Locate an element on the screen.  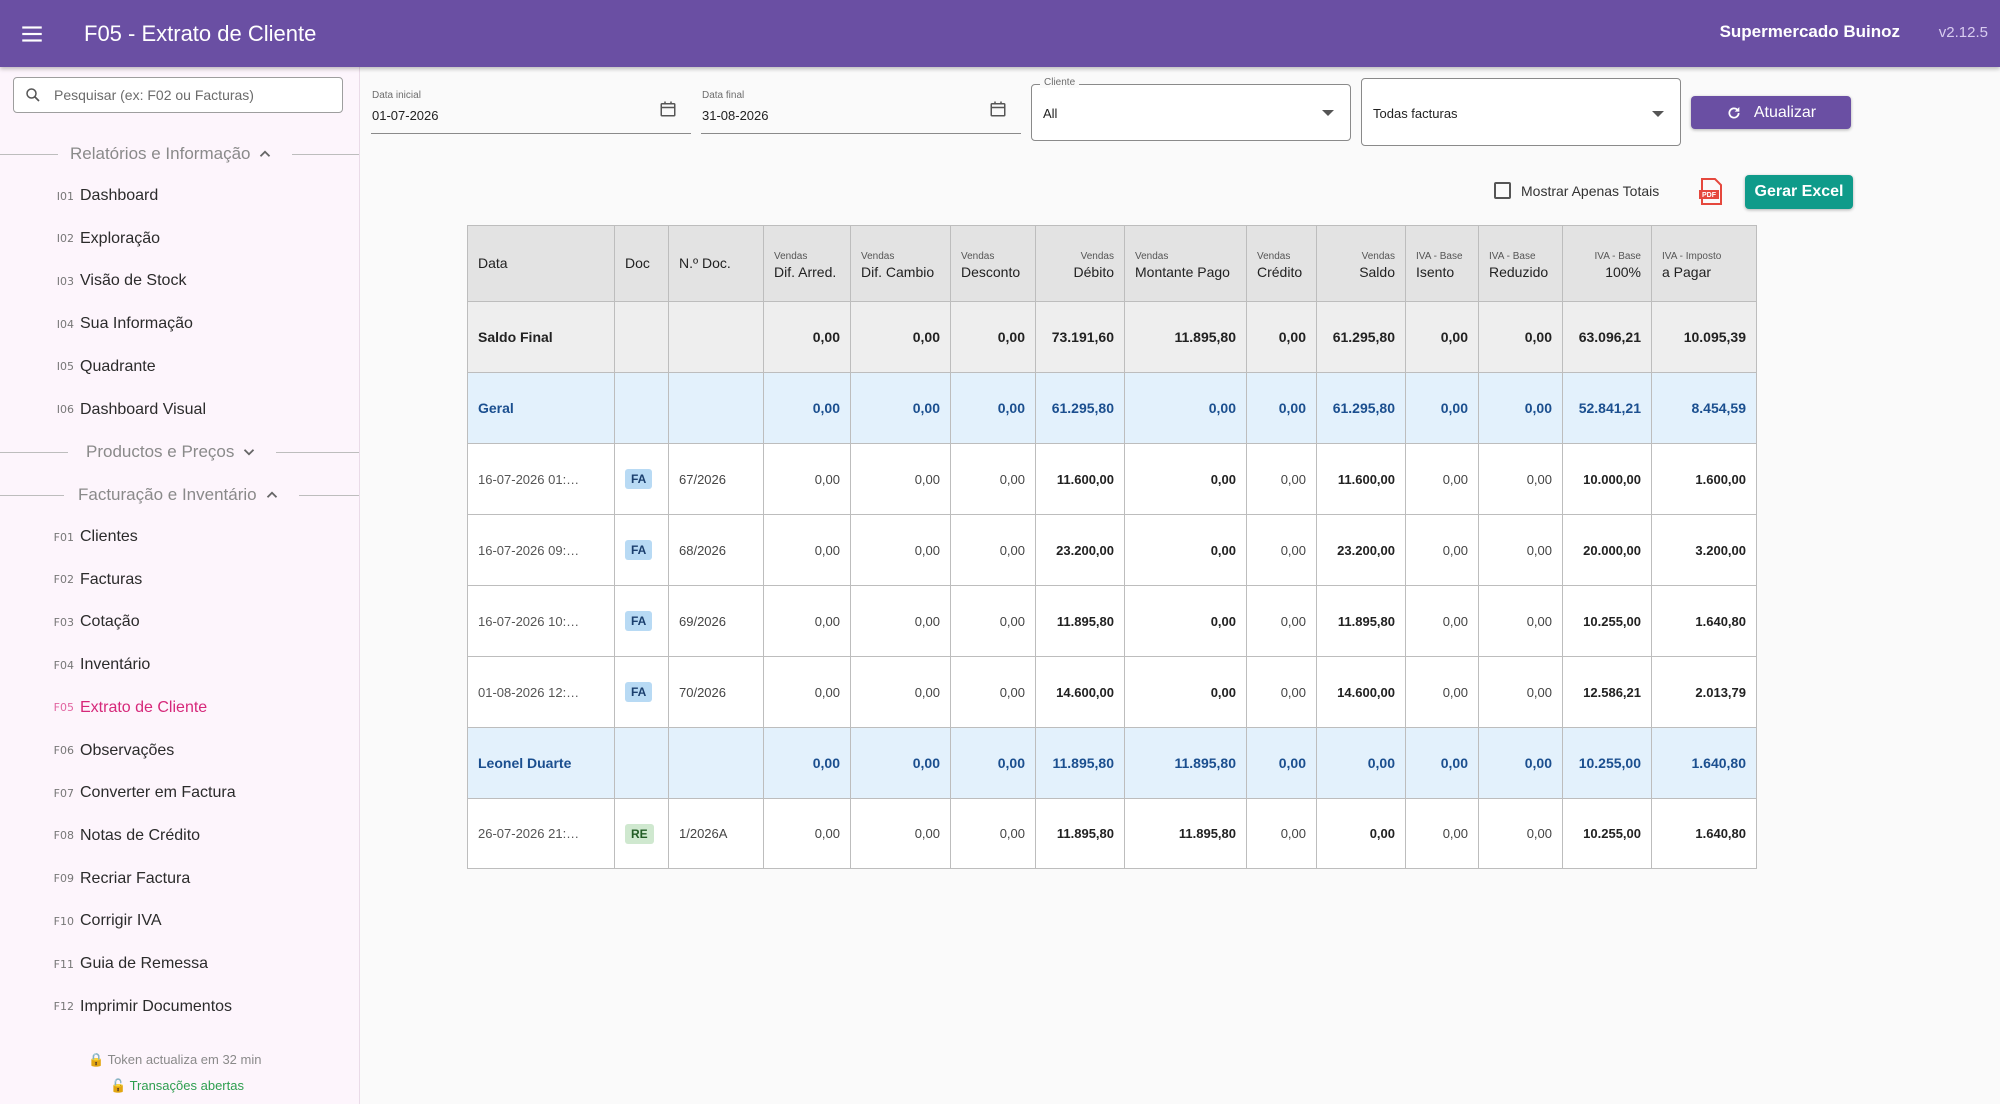
column-header: Vendas Desconto is located at coordinates (993, 263).